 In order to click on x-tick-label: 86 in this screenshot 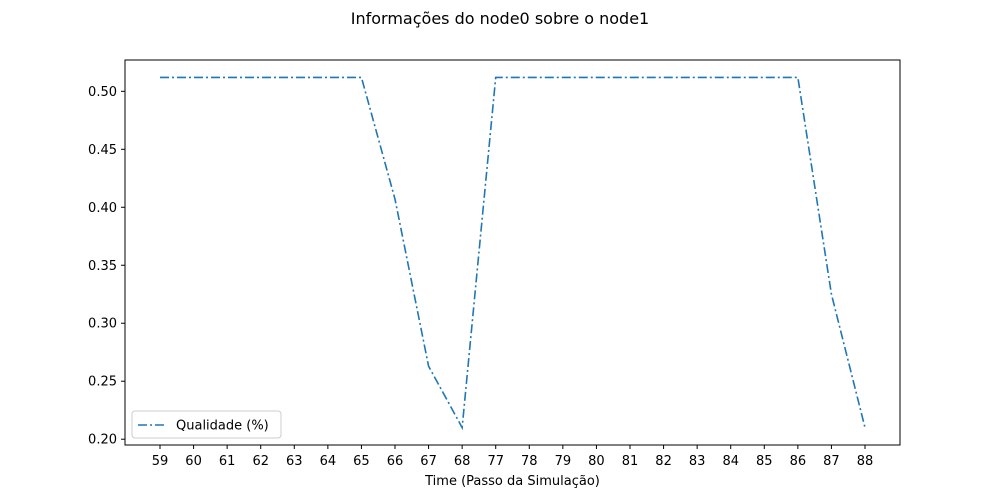, I will do `click(798, 461)`.